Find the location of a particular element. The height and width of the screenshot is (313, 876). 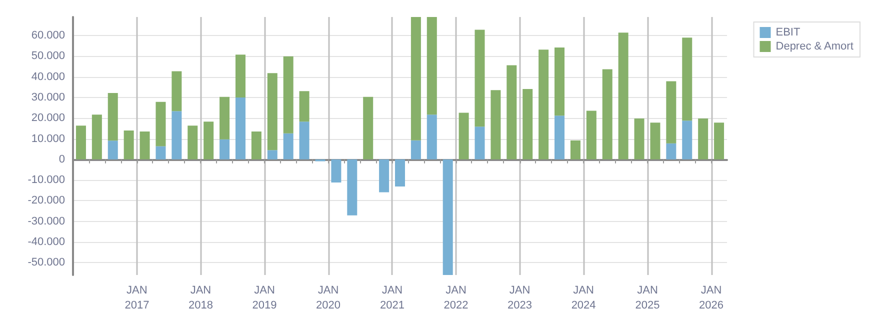

y-tick-label: 10.000 is located at coordinates (48, 138).